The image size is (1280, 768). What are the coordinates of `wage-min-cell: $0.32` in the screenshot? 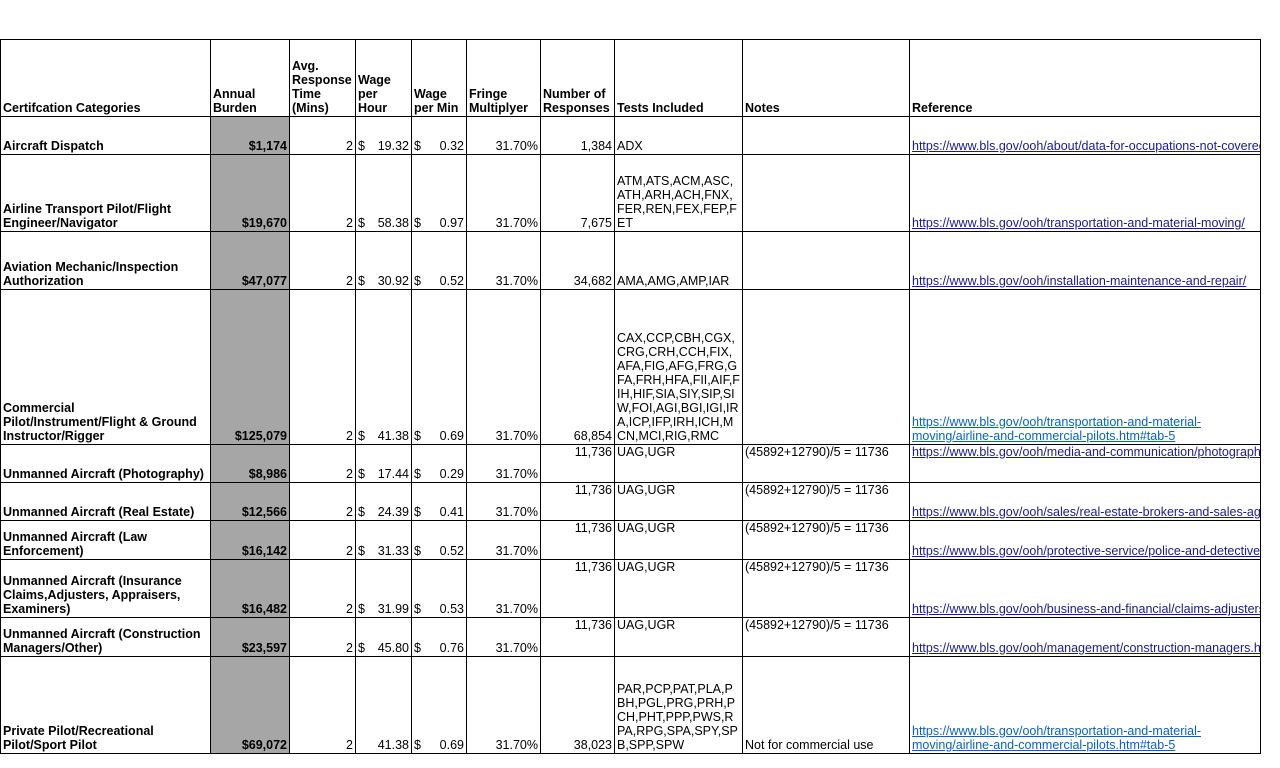 It's located at (439, 135).